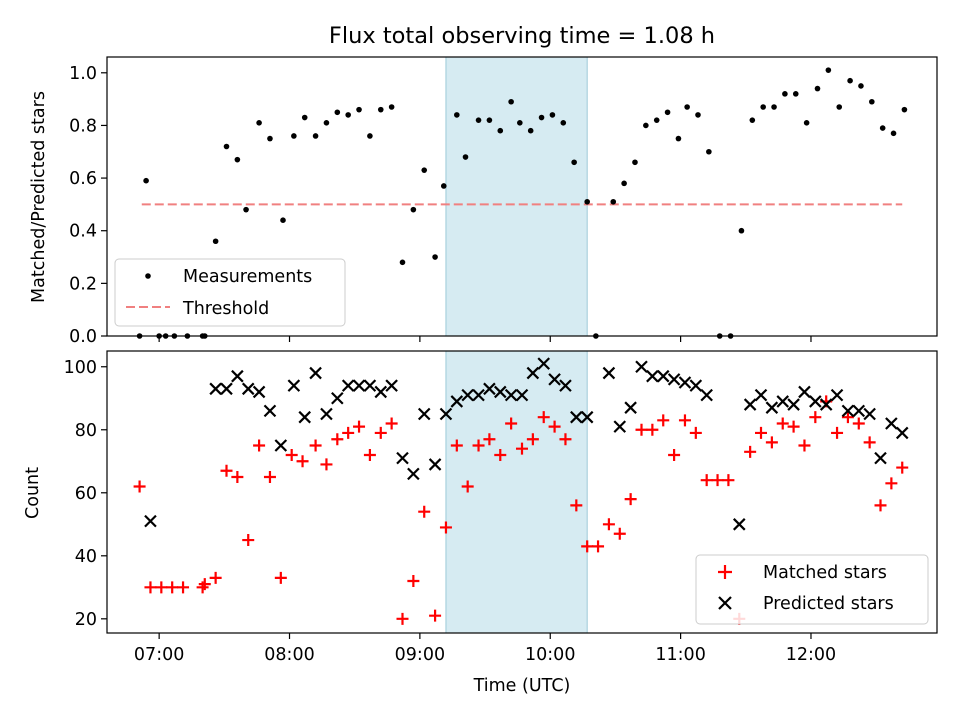 The width and height of the screenshot is (960, 720). Describe the element at coordinates (83, 284) in the screenshot. I see `top-ytick-label: 0.2` at that location.